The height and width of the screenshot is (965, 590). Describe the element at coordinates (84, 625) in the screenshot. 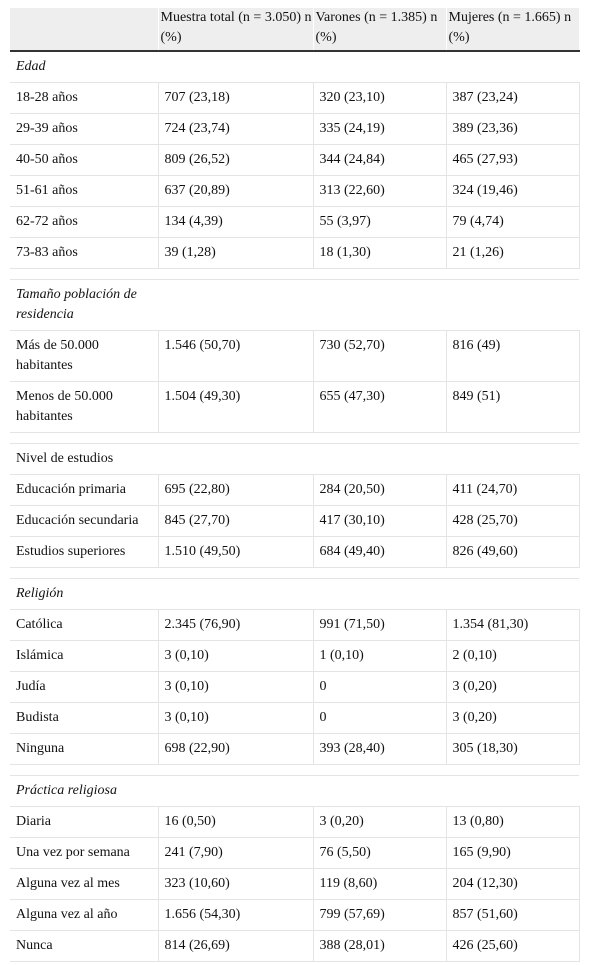

I see `row-label-cell: Católica` at that location.